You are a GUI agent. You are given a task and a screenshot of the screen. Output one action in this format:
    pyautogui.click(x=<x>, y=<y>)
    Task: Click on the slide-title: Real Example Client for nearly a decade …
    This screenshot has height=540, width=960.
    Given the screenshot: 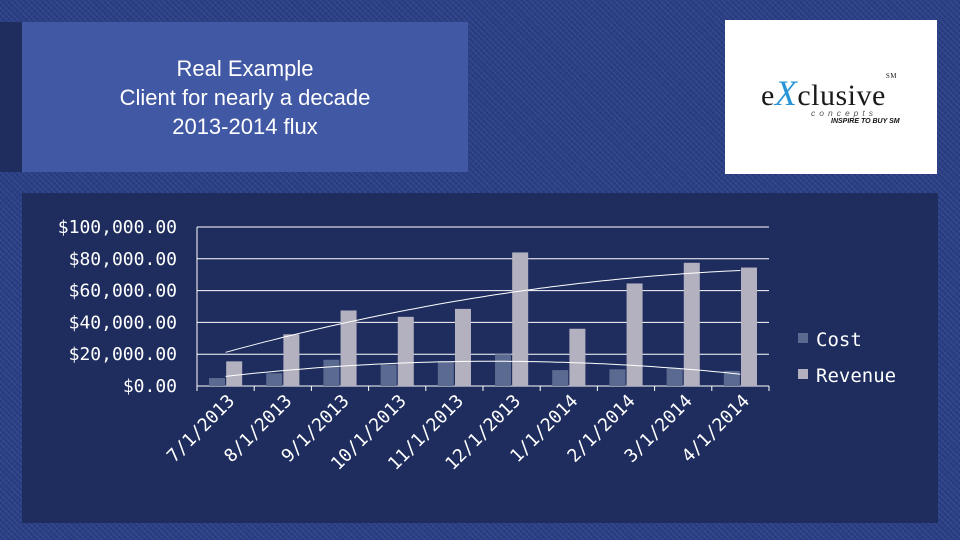 What is the action you would take?
    pyautogui.click(x=245, y=97)
    